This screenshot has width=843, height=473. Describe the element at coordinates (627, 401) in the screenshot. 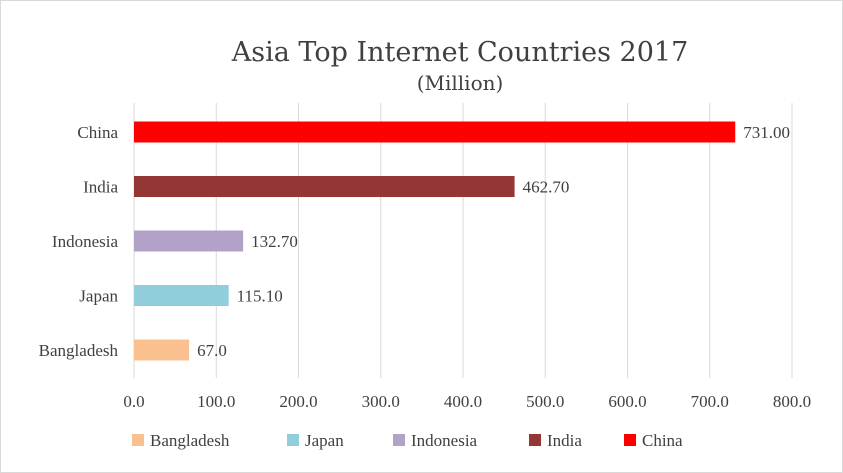

I see `x-tick-label: 600.0` at that location.